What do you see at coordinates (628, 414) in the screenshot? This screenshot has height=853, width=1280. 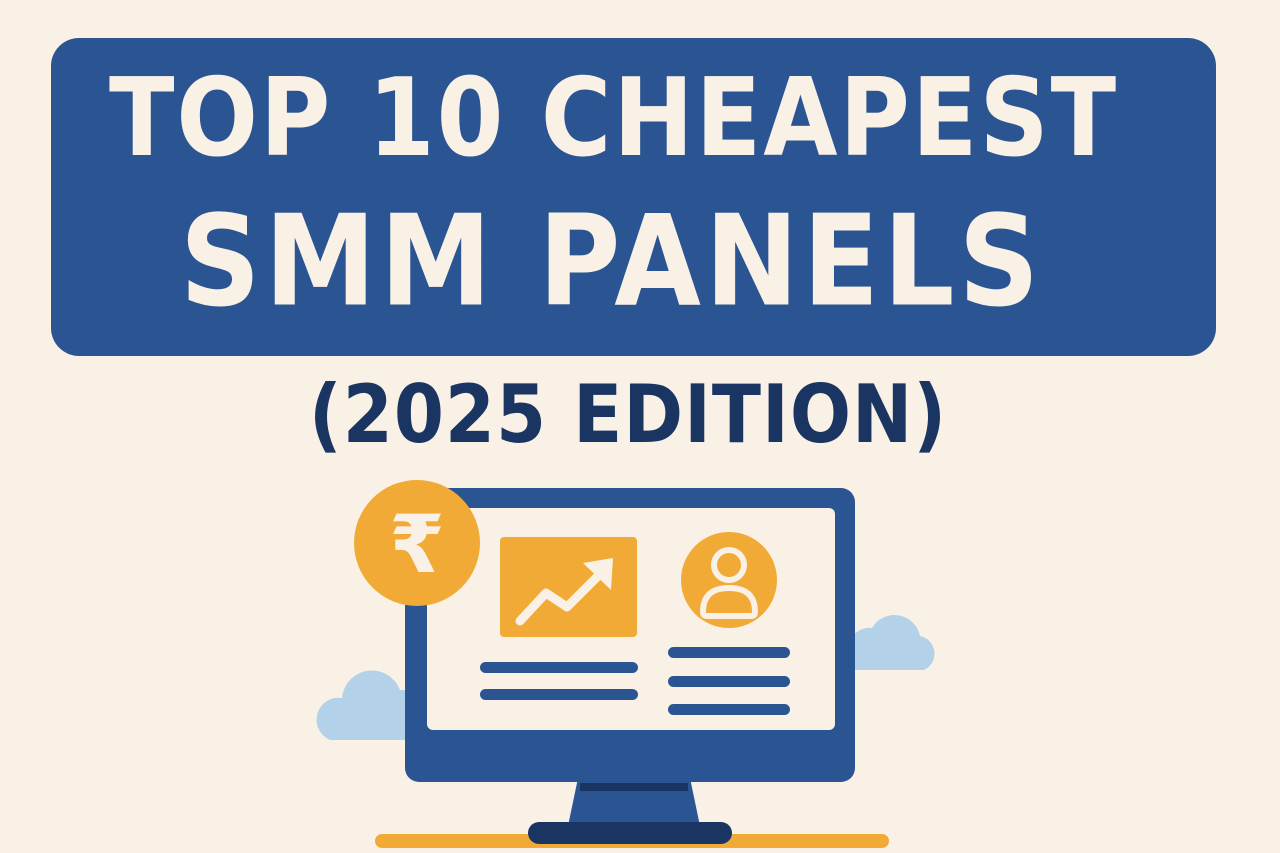 I see `subtitle: (2025 EDITION)` at bounding box center [628, 414].